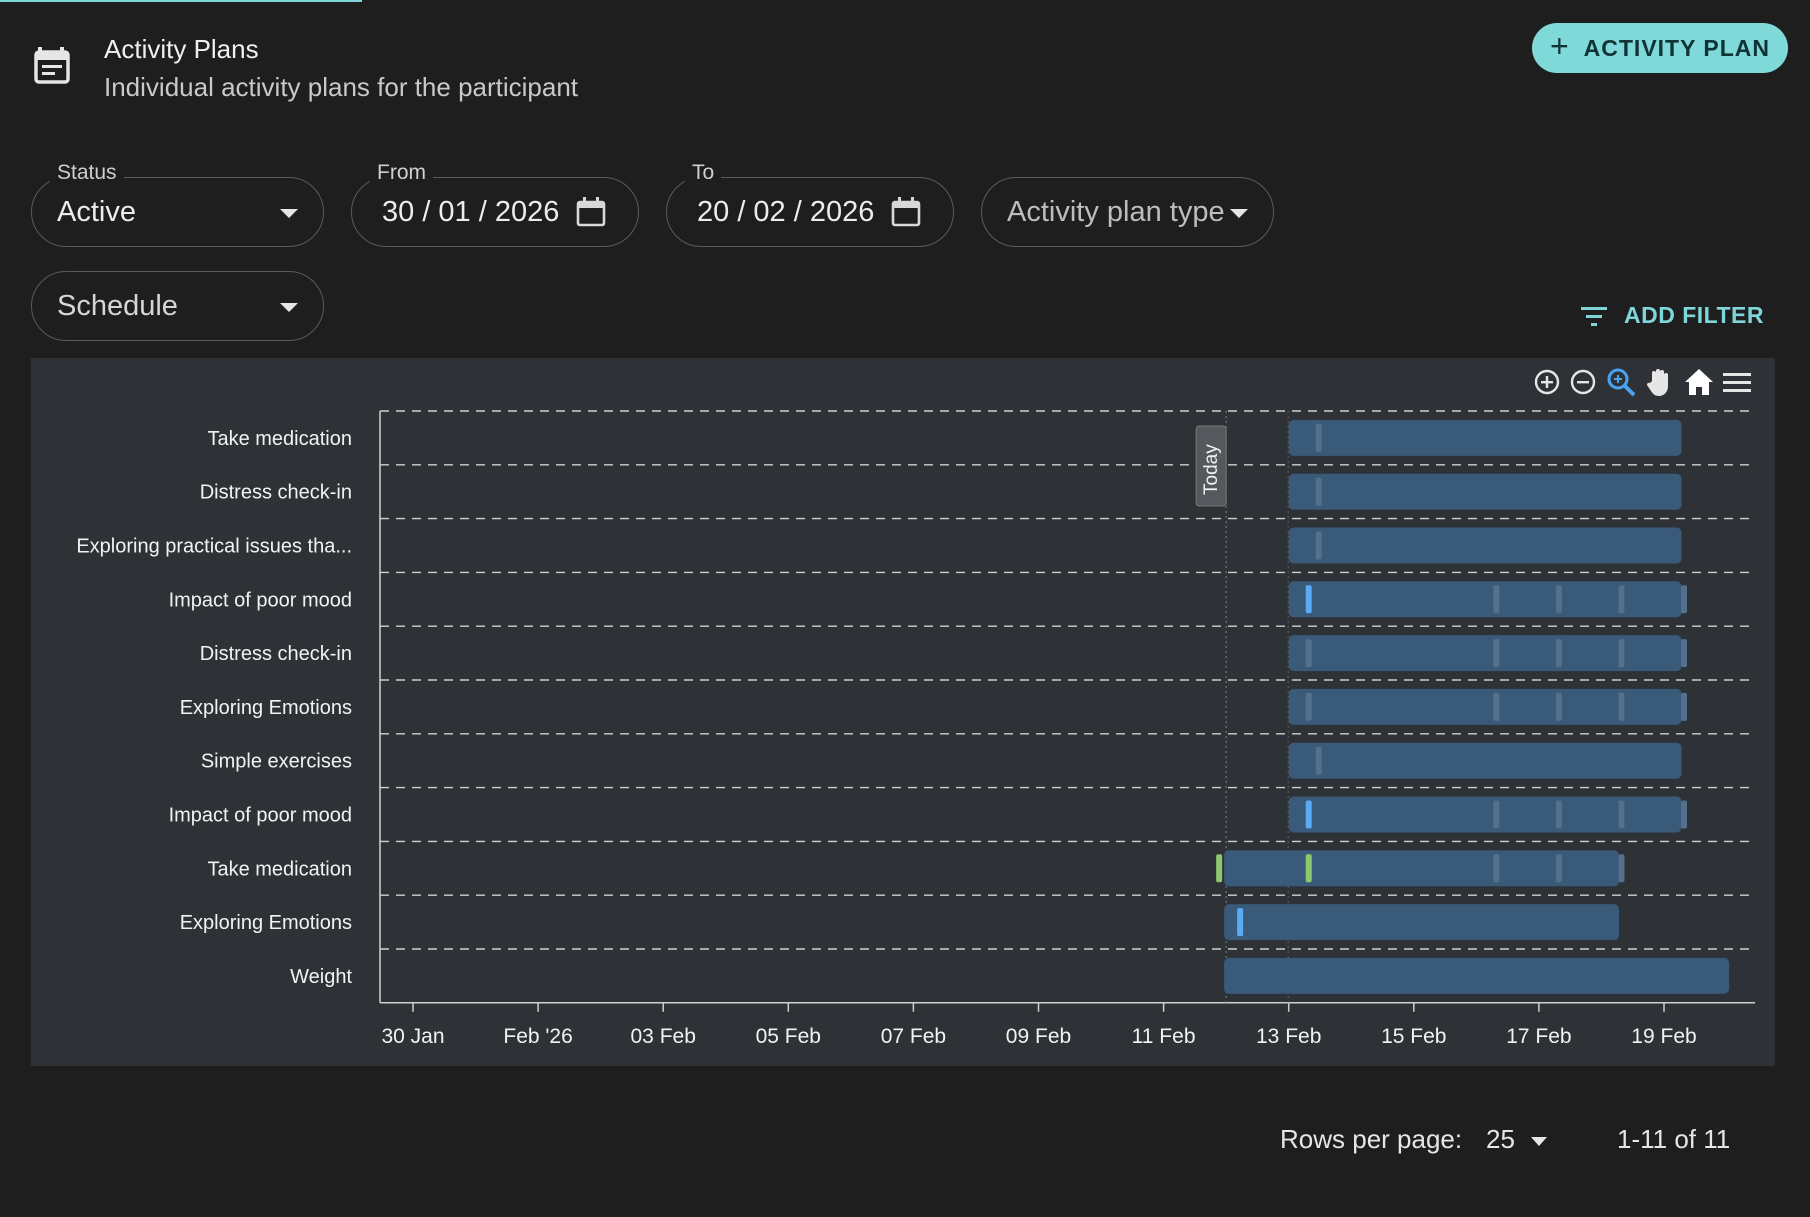 This screenshot has width=1810, height=1217. I want to click on add-activity-plan-button: + ACTIVITY PLAN, so click(1660, 48).